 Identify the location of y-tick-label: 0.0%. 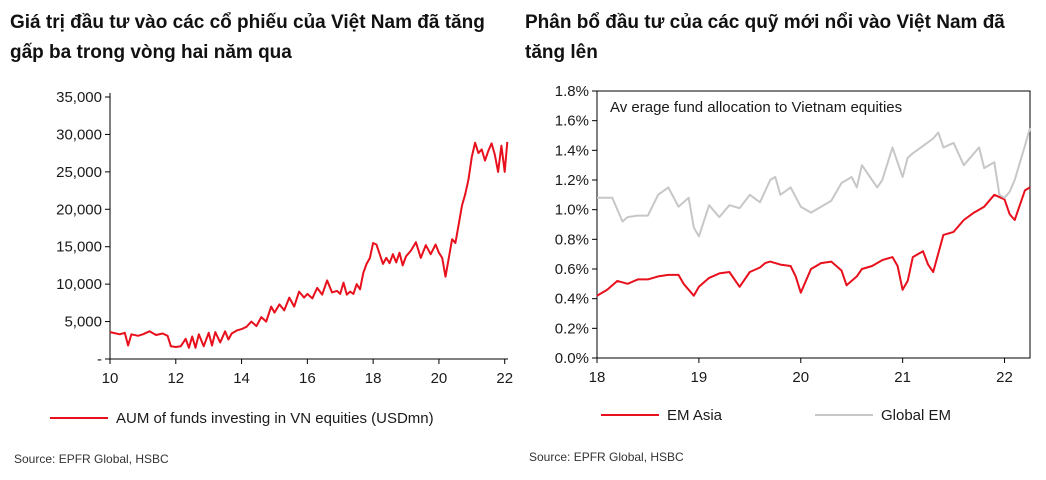
(572, 358).